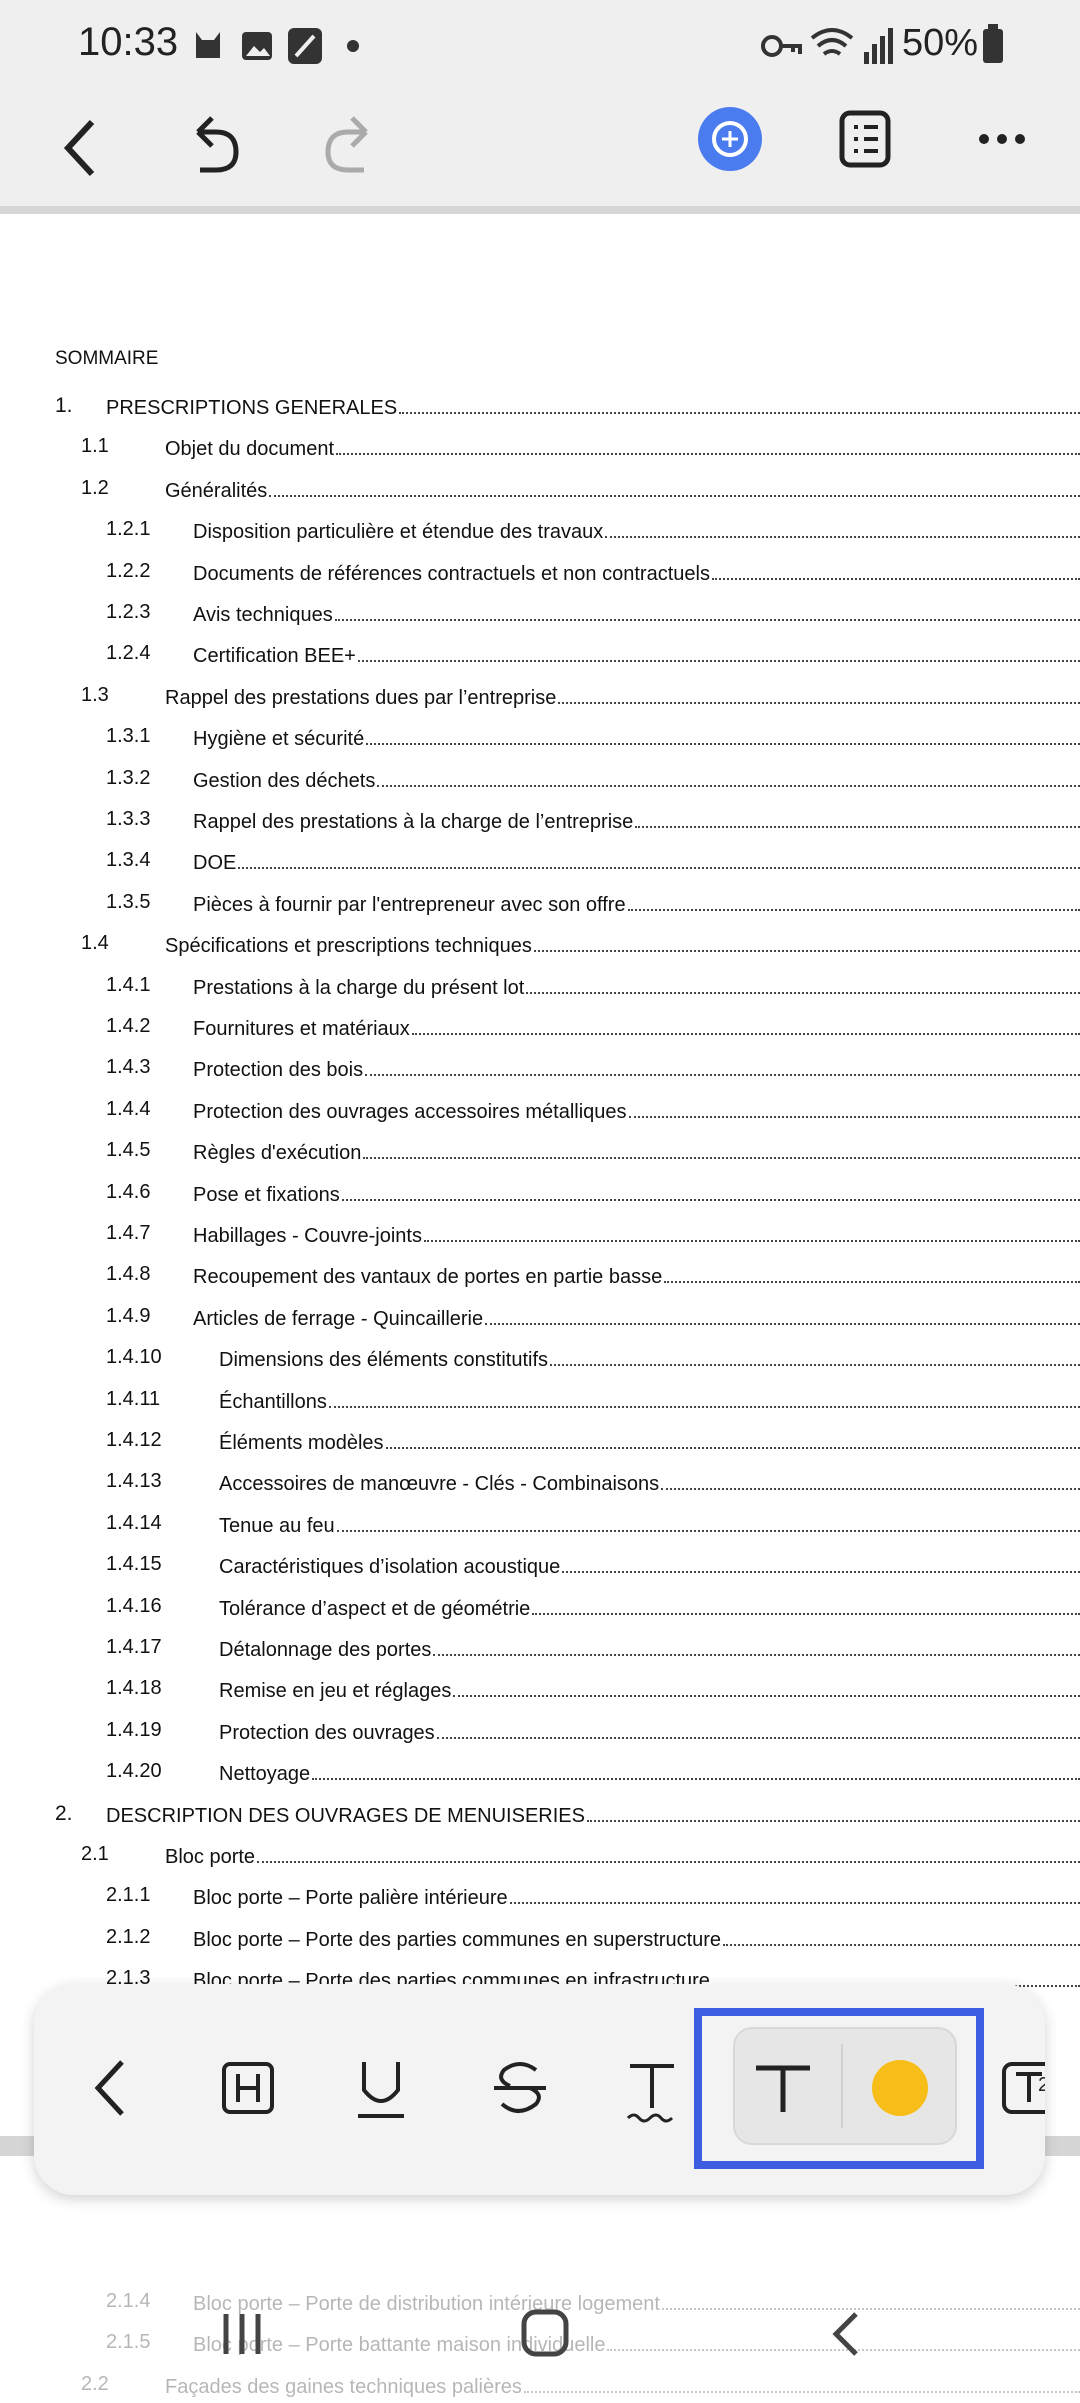 The width and height of the screenshot is (1080, 2403). What do you see at coordinates (1002, 139) in the screenshot?
I see `more-button` at bounding box center [1002, 139].